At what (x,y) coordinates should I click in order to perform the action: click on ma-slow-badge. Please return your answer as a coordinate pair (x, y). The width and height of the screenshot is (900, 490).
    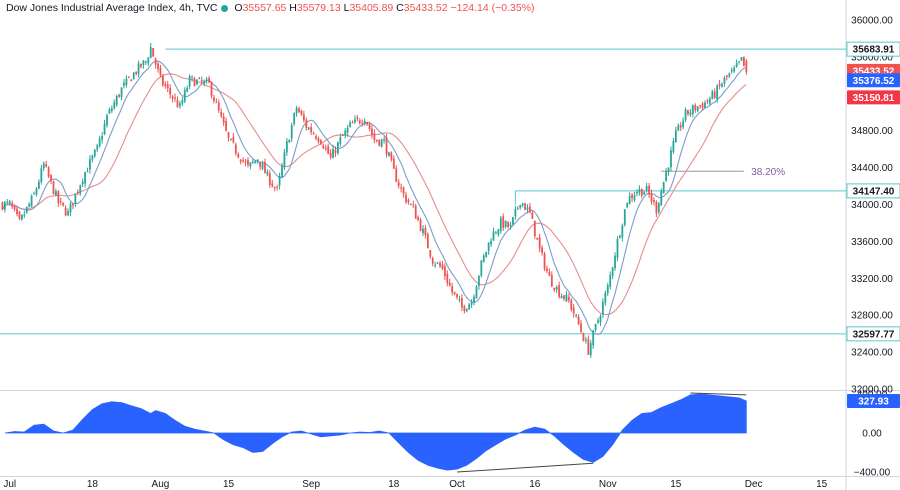
    Looking at the image, I should click on (873, 97).